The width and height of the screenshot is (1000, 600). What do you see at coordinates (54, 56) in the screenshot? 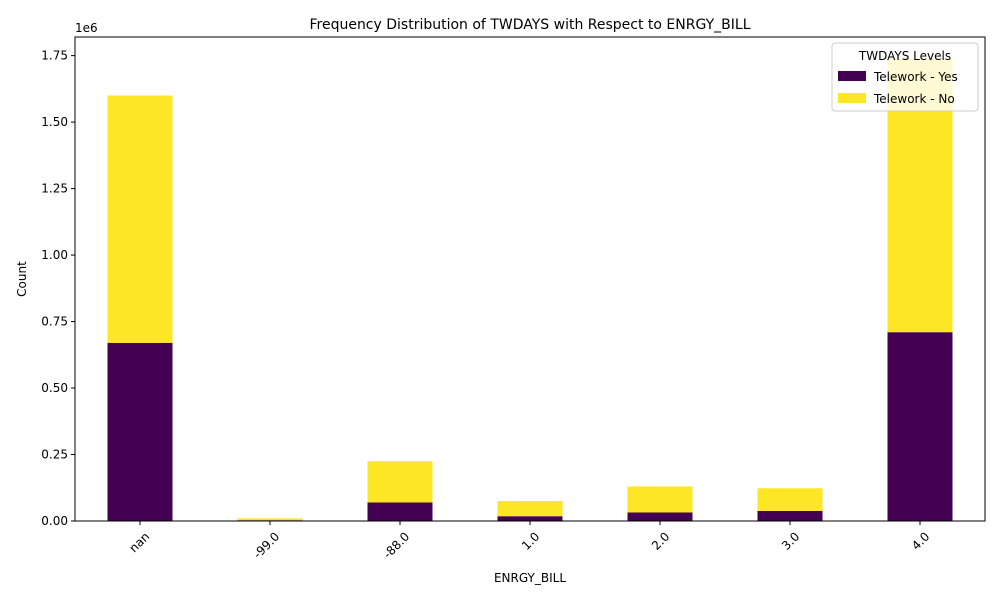
I see `y-tick-label: 1.75` at bounding box center [54, 56].